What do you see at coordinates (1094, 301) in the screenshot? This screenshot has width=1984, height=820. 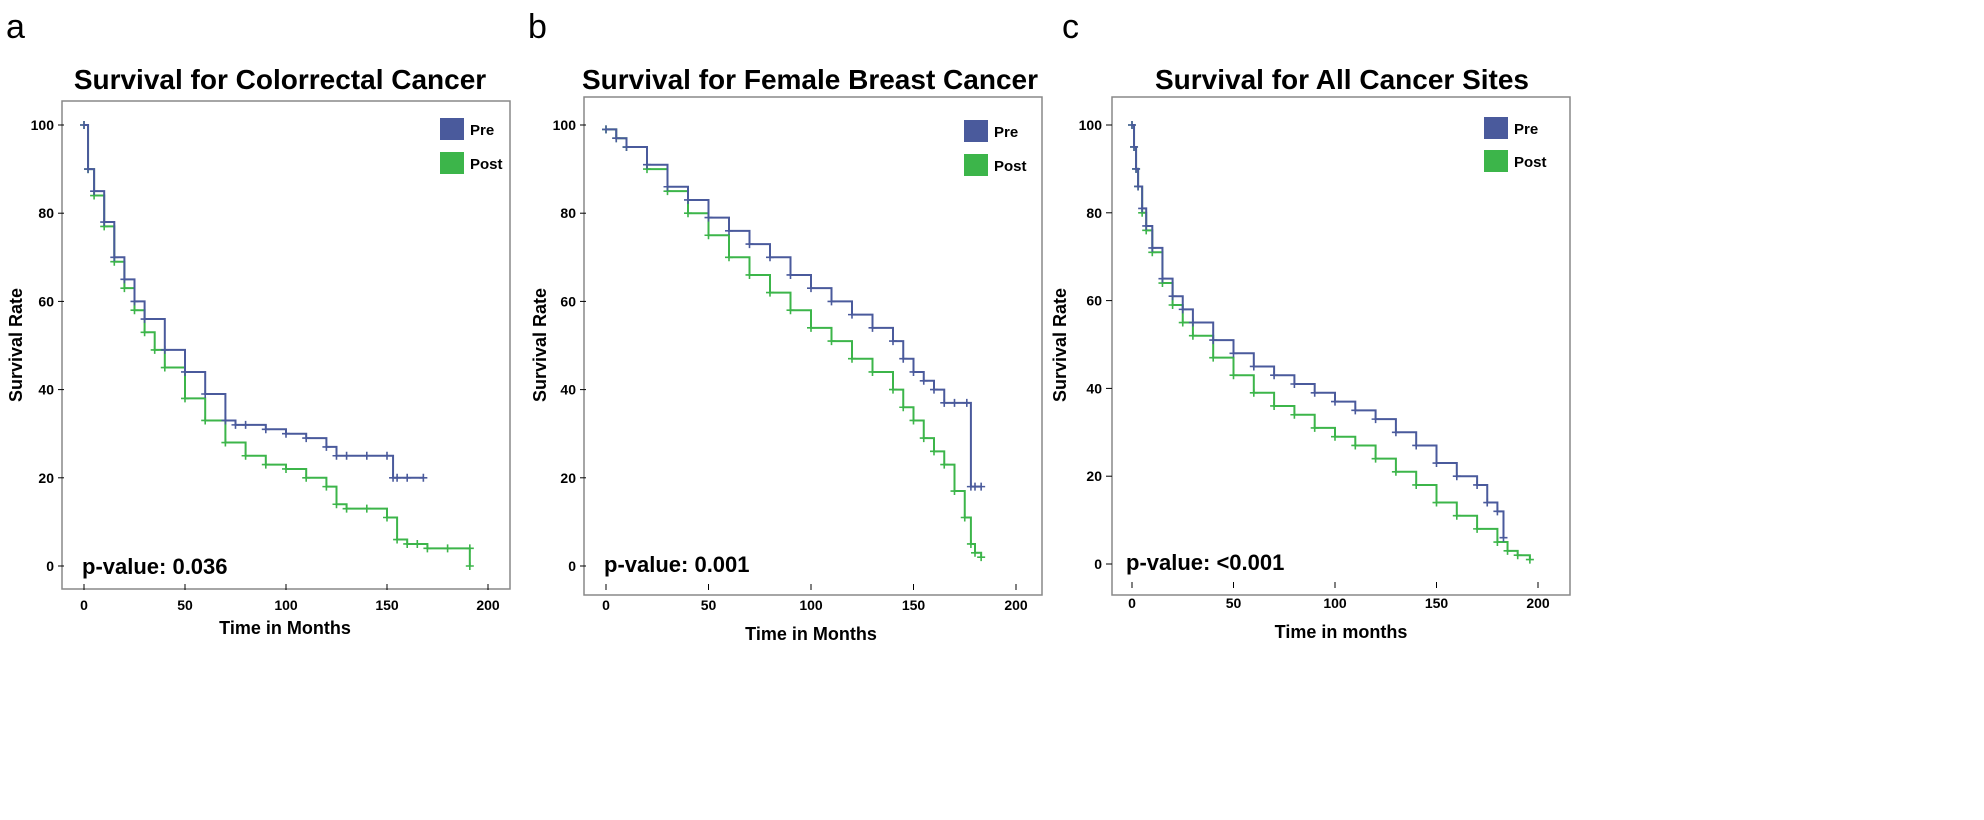 I see `y-tick-label: 60` at bounding box center [1094, 301].